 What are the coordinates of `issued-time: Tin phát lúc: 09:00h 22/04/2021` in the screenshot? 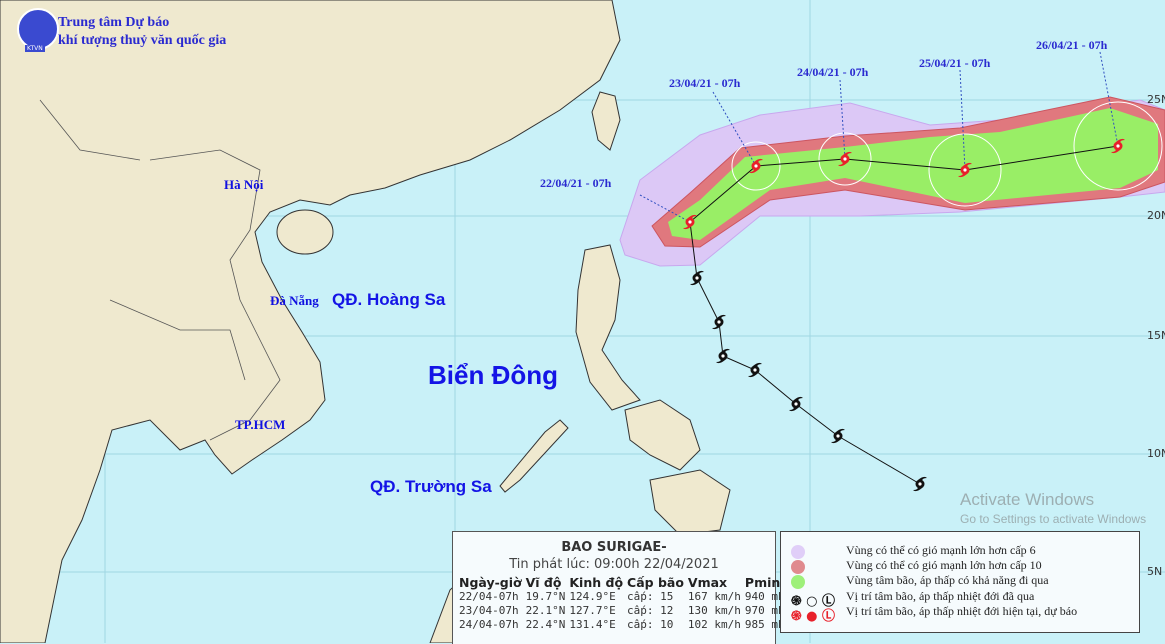 It's located at (614, 564).